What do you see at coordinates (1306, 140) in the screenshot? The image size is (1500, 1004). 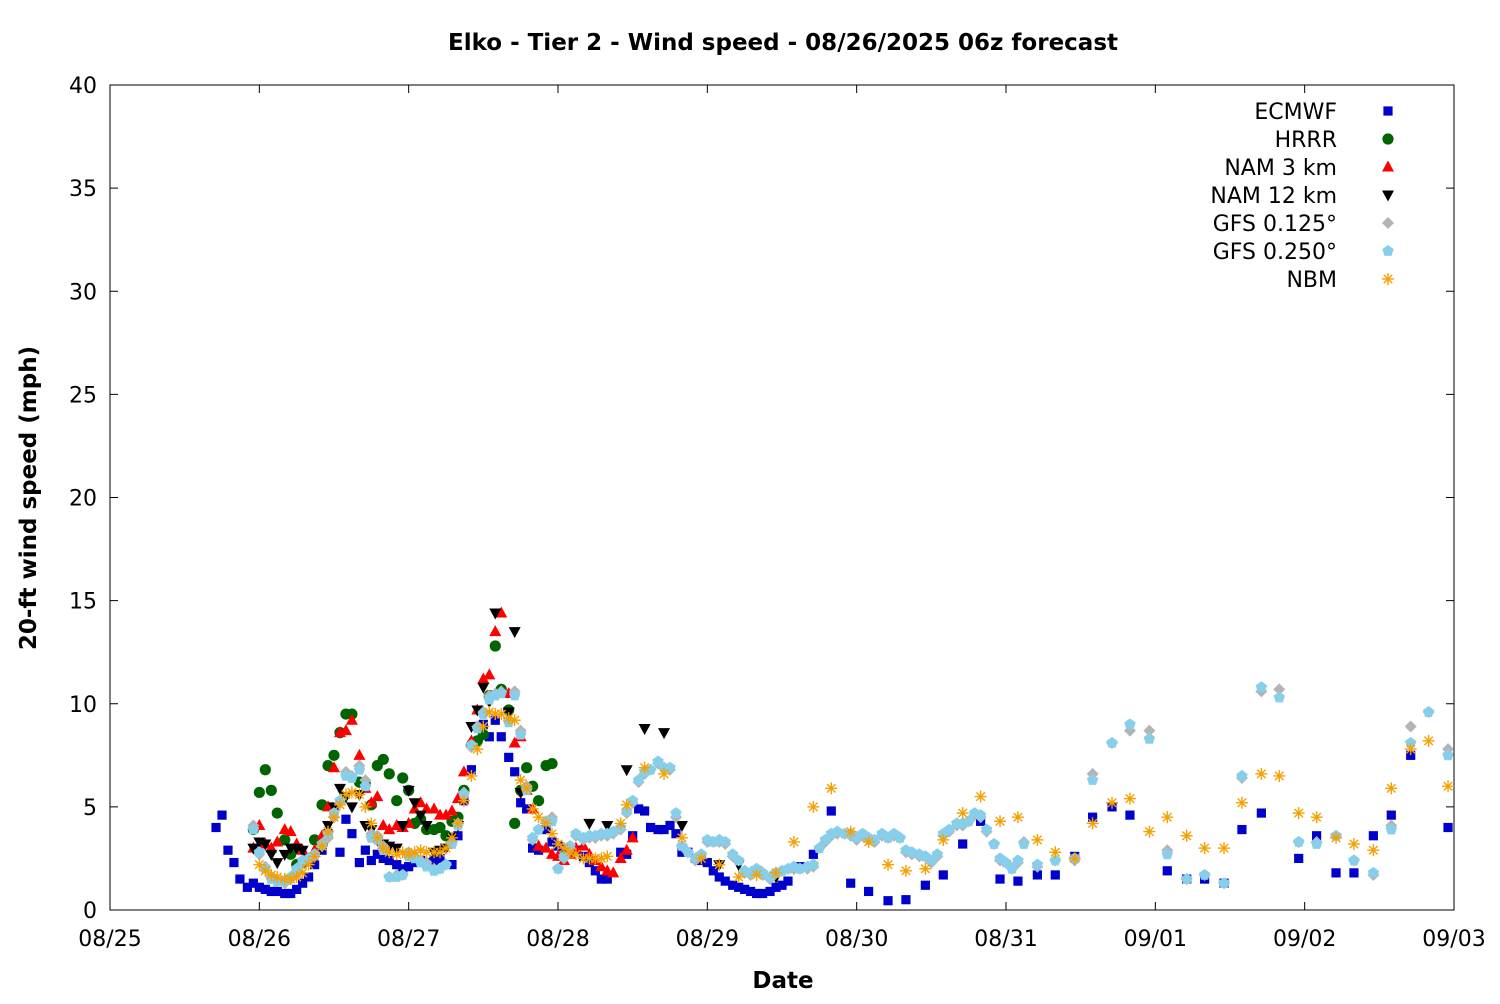 I see `legend-label: HRRR` at bounding box center [1306, 140].